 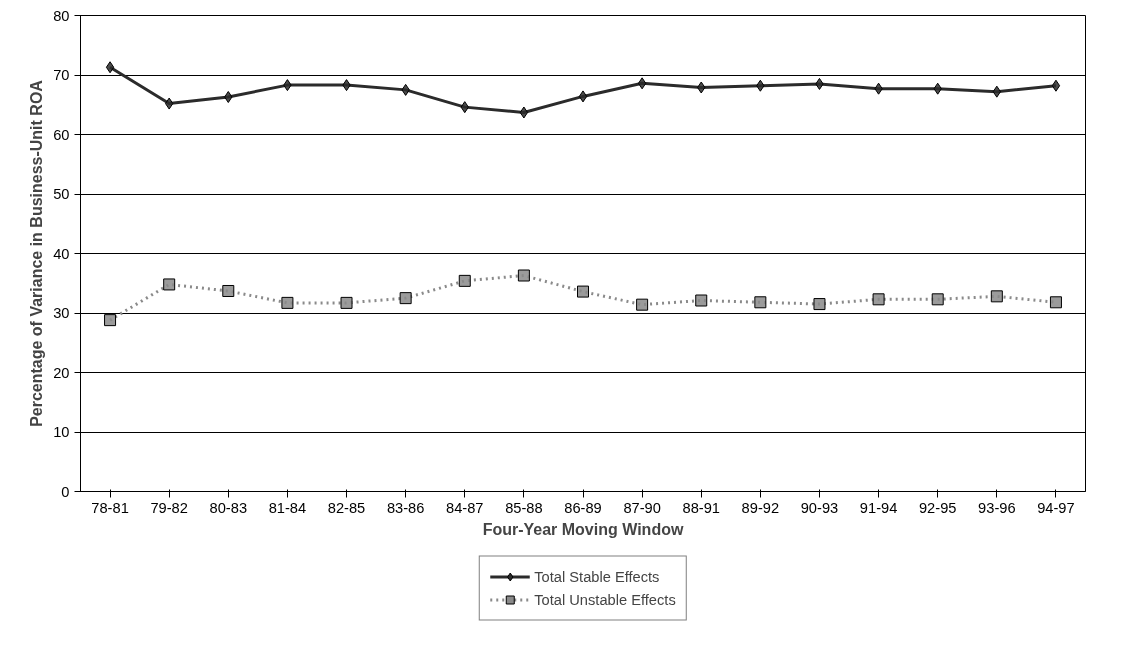 What do you see at coordinates (287, 507) in the screenshot?
I see `x-tick-label: 81-84` at bounding box center [287, 507].